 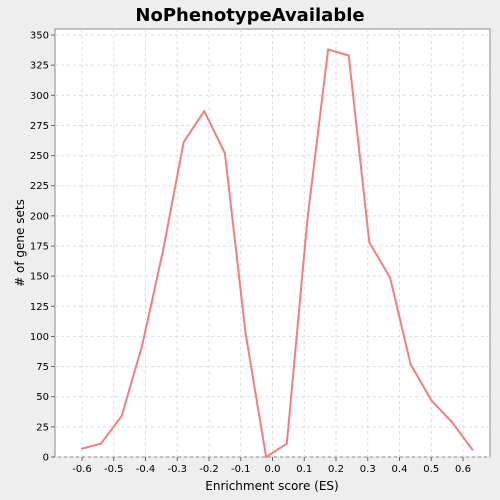 What do you see at coordinates (241, 469) in the screenshot?
I see `x-tick-label: -0.1` at bounding box center [241, 469].